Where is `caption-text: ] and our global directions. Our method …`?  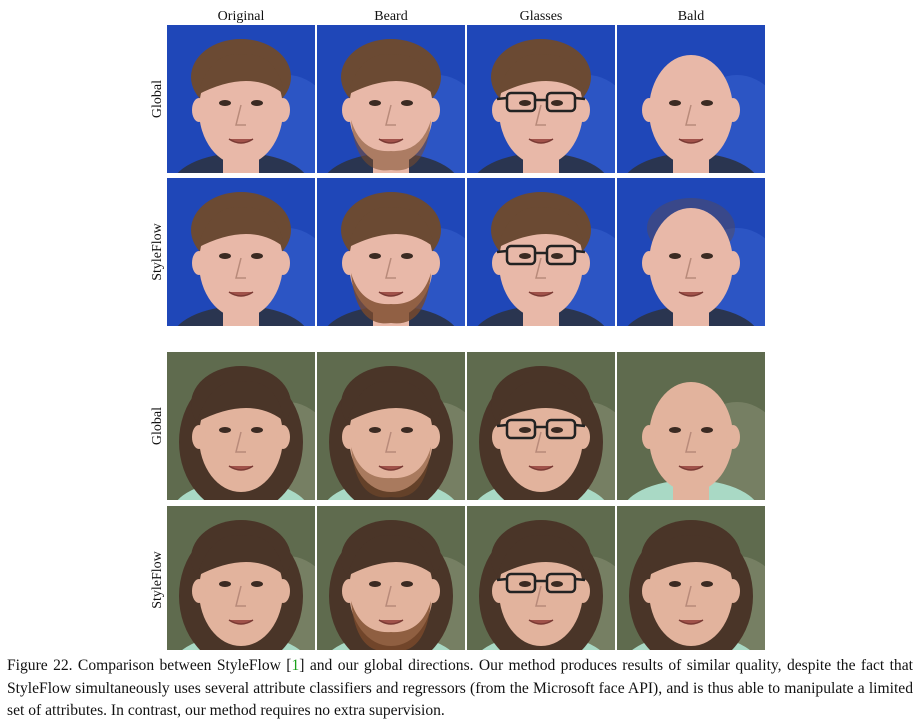
caption-text: ] and our global directions. Our method … is located at coordinates (460, 688).